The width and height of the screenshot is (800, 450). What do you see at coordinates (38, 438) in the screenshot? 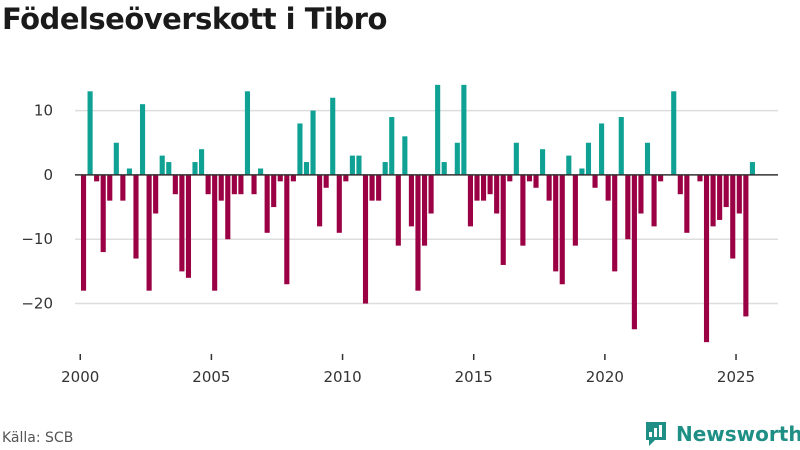
I see `source-note: Källa: SCB` at bounding box center [38, 438].